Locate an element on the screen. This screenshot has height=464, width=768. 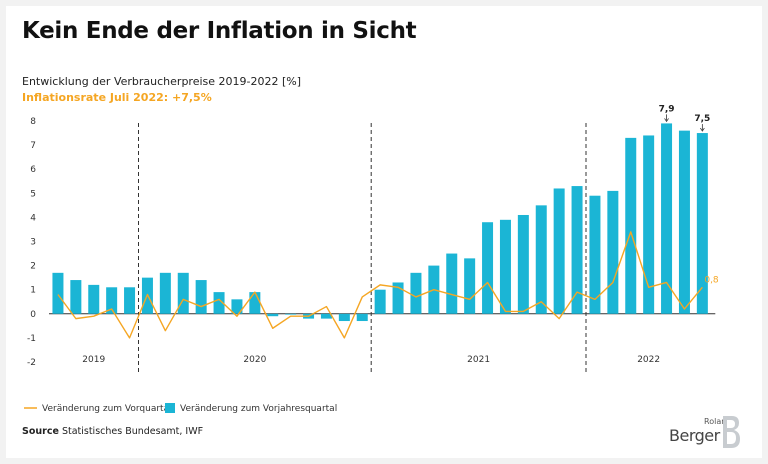
bar-annotation-label: 7,9 is located at coordinates (667, 109).